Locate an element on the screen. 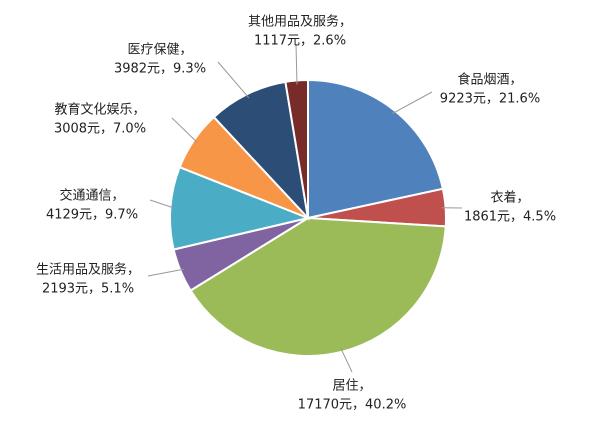 The image size is (598, 432). slice-value-label: 1117元，2.6% is located at coordinates (300, 41).